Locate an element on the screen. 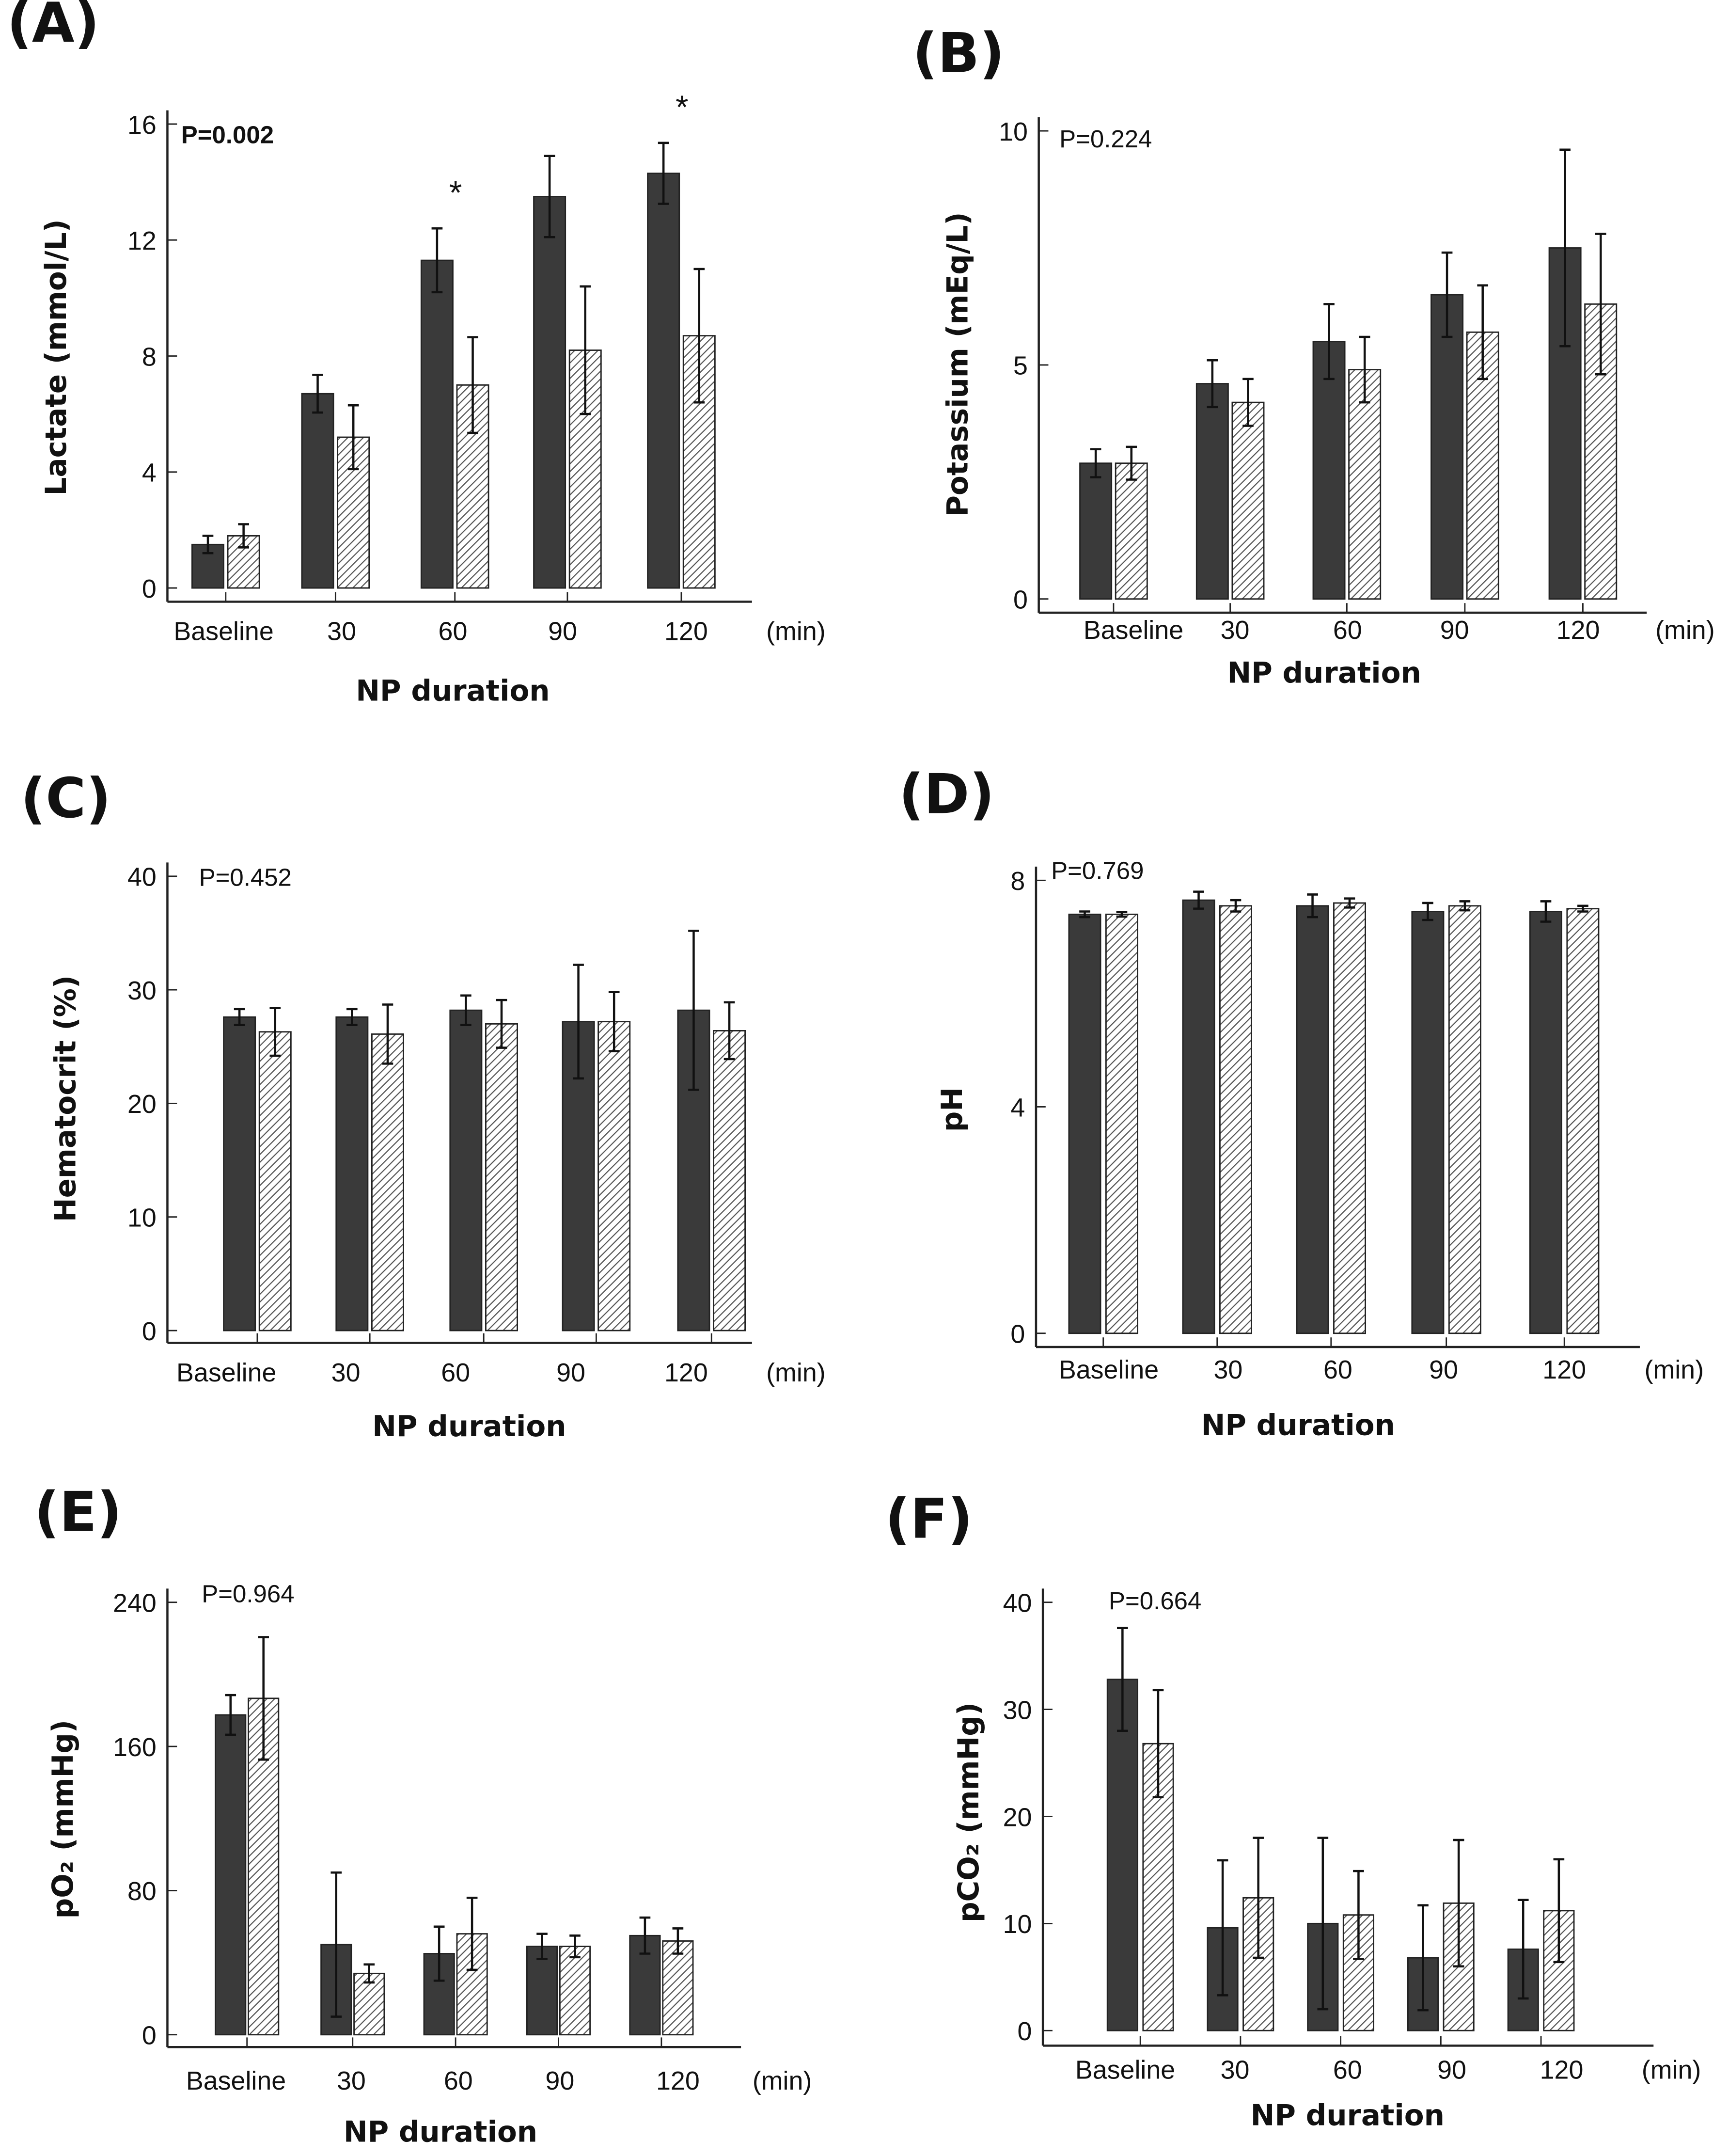 Image resolution: width=1729 pixels, height=2156 pixels. y-axis-label: Potassium (mEq/L) is located at coordinates (958, 364).